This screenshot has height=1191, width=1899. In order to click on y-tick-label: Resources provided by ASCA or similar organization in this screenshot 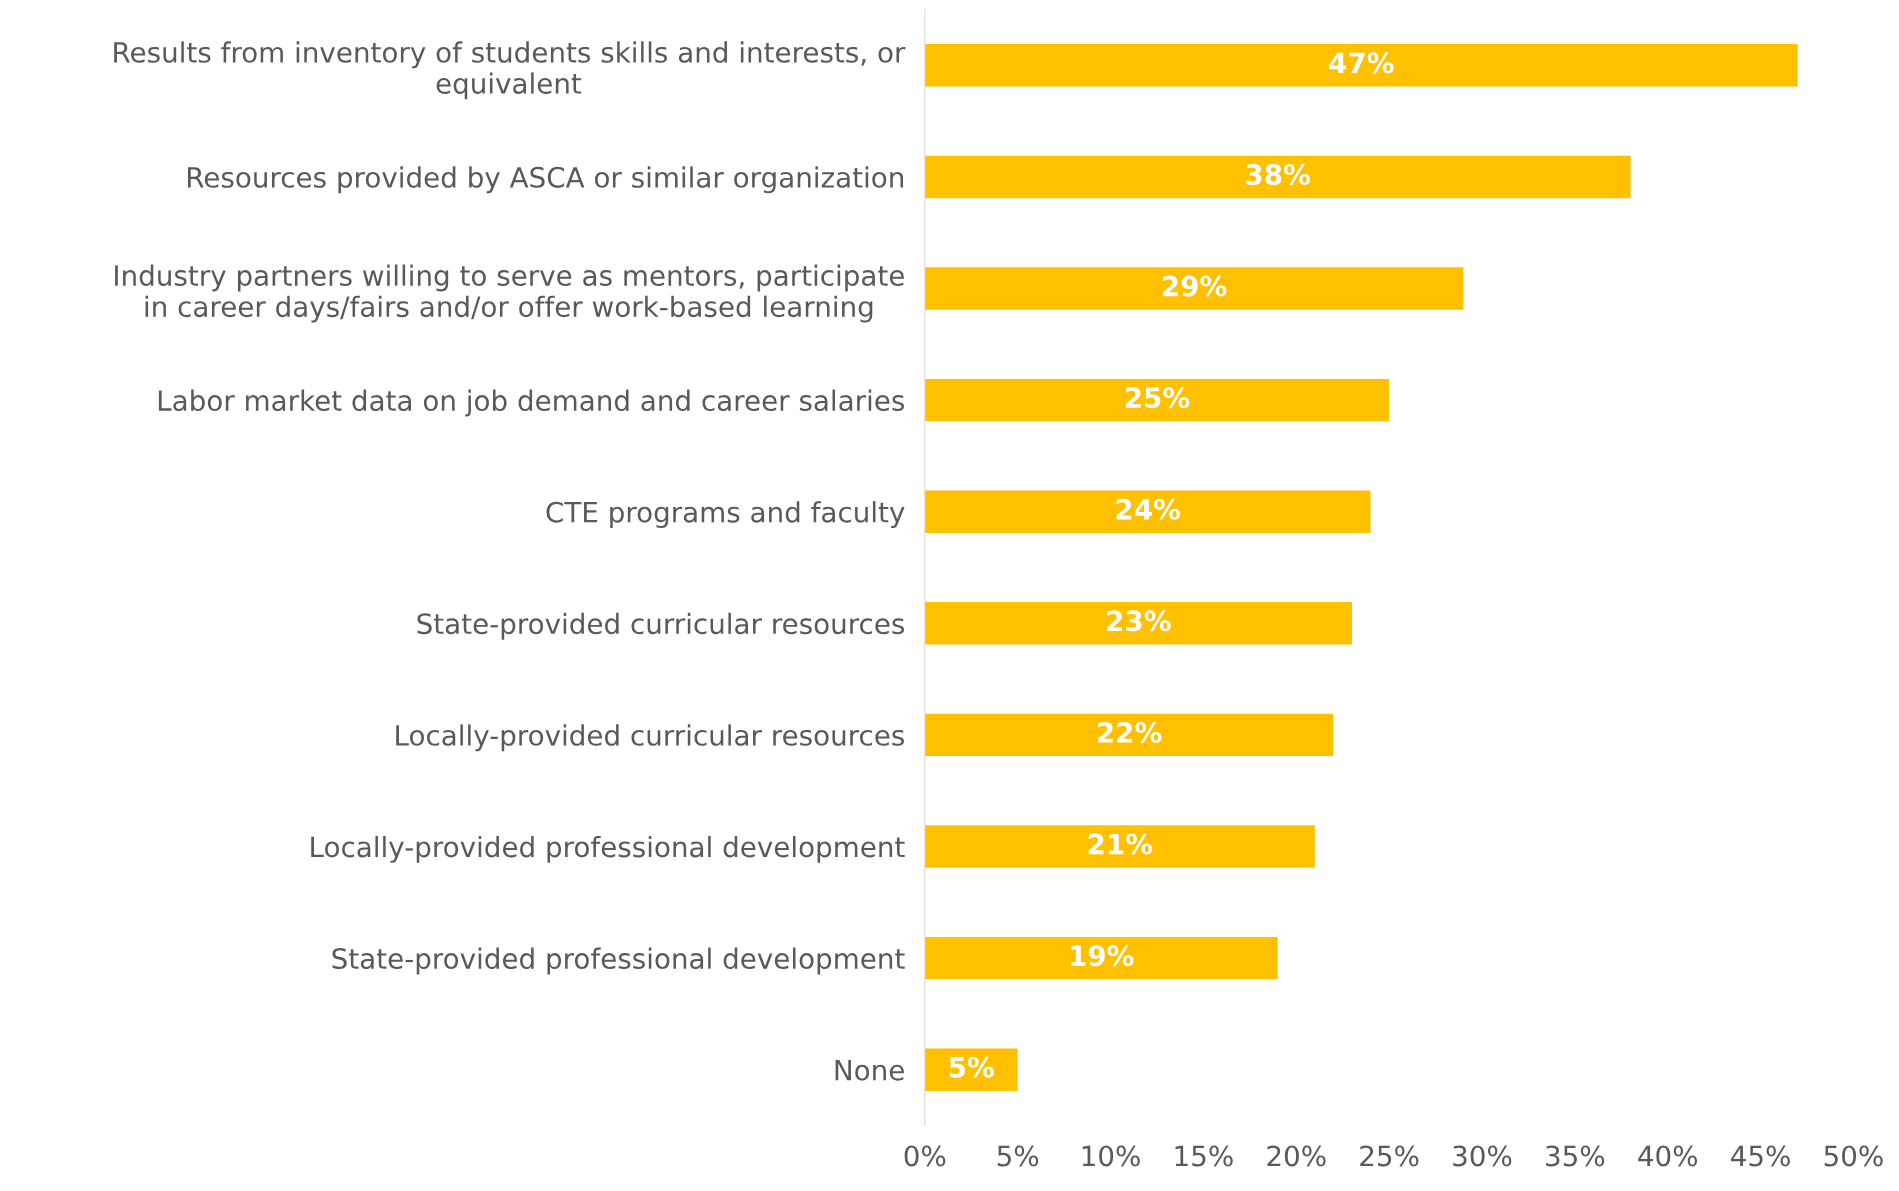, I will do `click(545, 180)`.